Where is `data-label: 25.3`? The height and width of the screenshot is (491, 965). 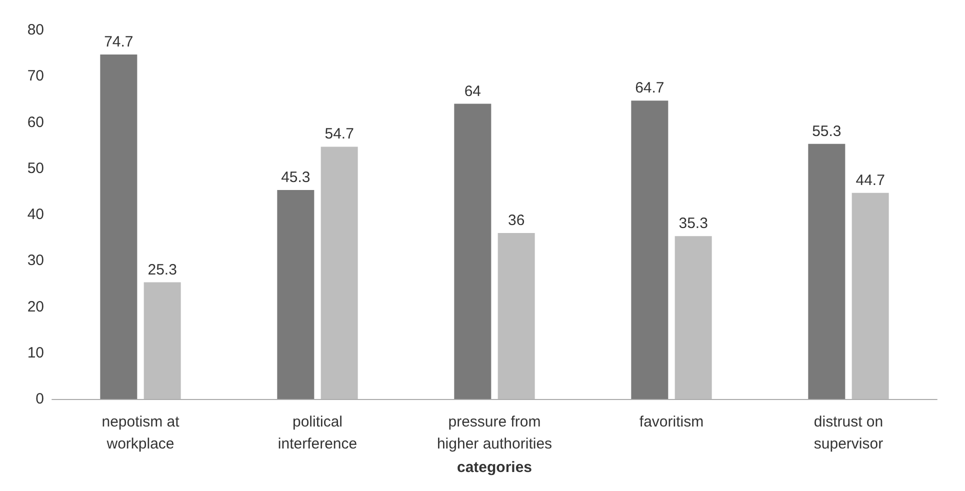 data-label: 25.3 is located at coordinates (162, 269).